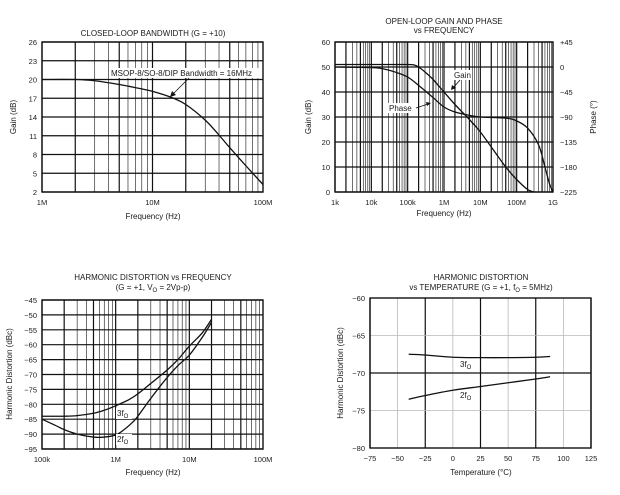  I want to click on y-tick-label: 8, so click(35, 155).